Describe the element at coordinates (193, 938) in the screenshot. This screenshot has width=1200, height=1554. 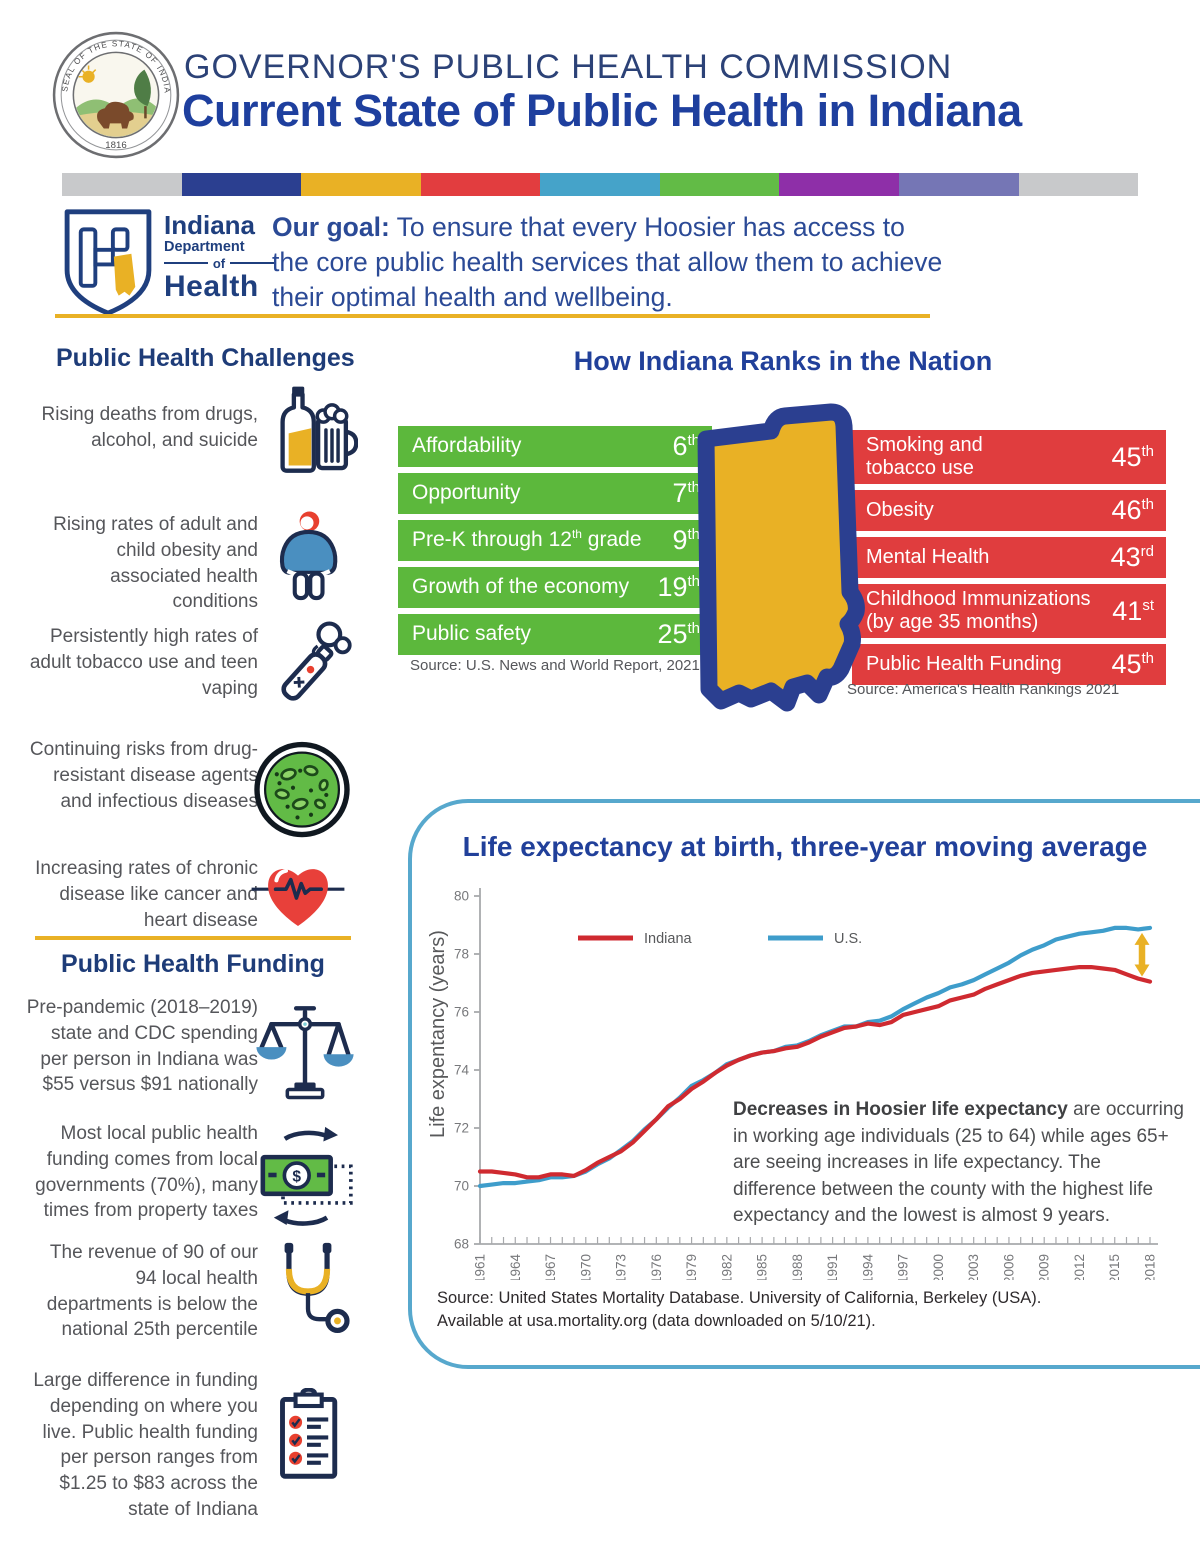
I see `gold-divider` at that location.